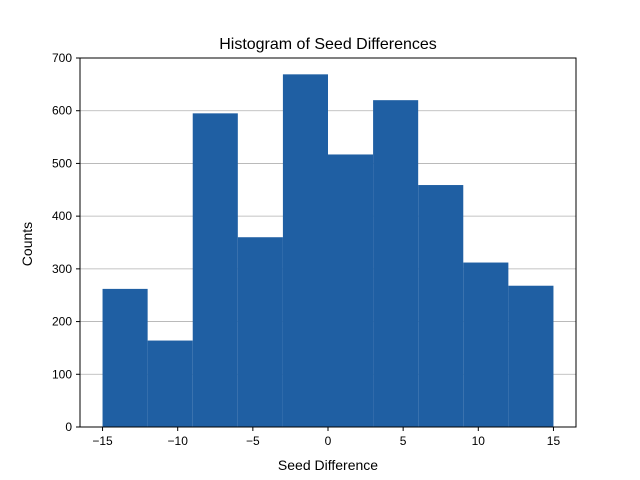 Image resolution: width=640 pixels, height=480 pixels. Describe the element at coordinates (102, 441) in the screenshot. I see `x-tick-label: −15` at that location.